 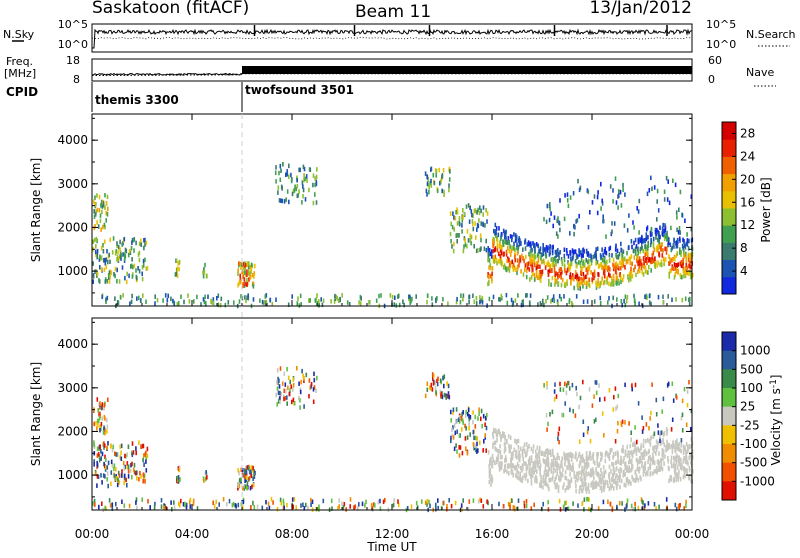 I want to click on cpid-label: CPID, so click(x=22, y=92).